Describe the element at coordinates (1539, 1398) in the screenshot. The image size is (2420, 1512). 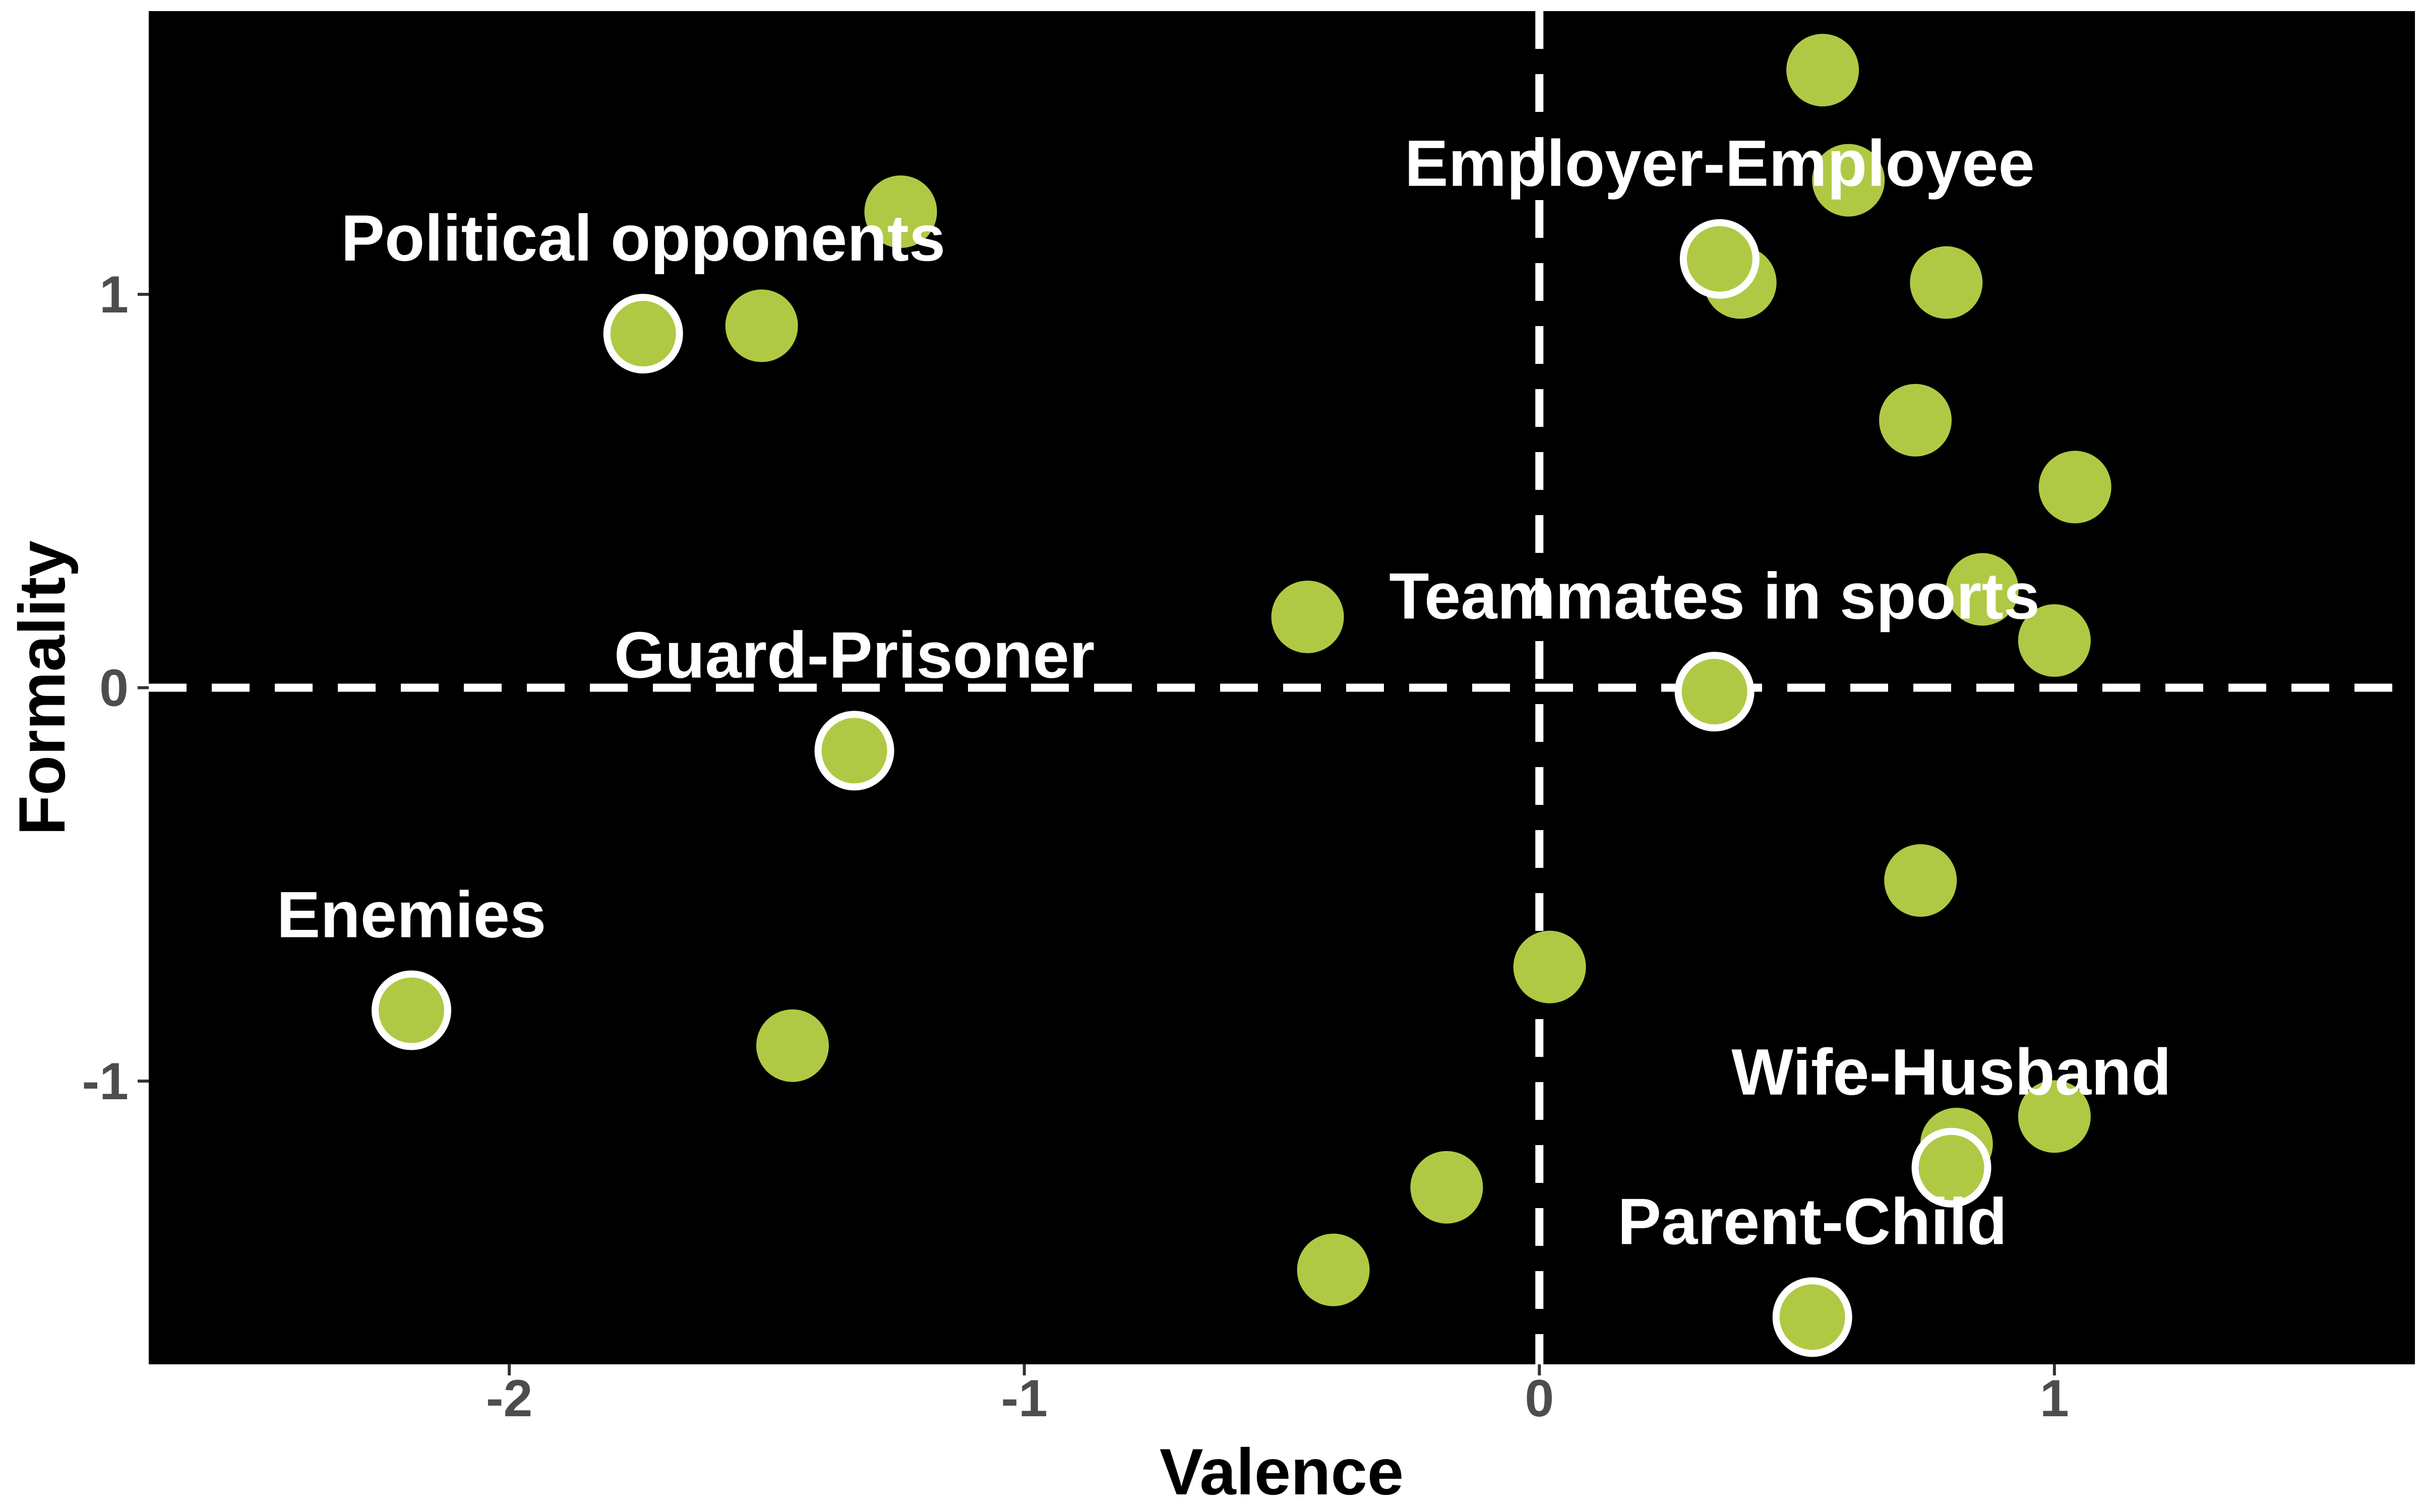
I see `x-tick-label: 0` at that location.